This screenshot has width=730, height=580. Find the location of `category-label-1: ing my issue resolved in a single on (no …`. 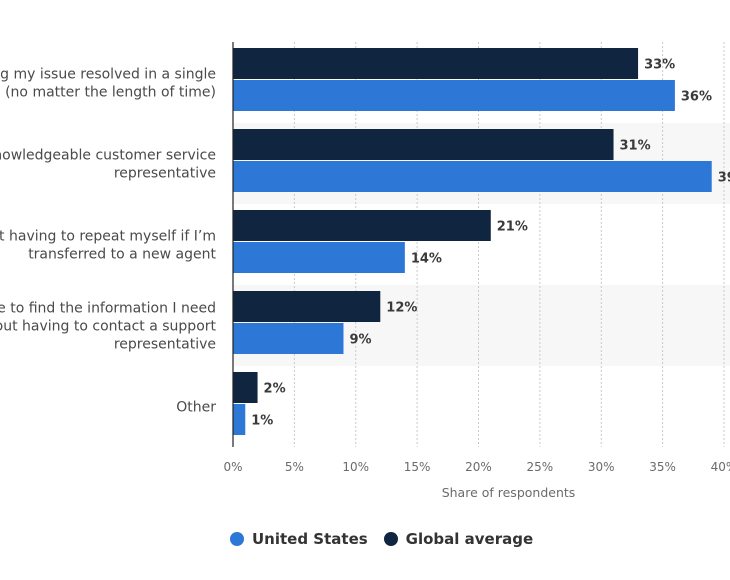

category-label-1: ing my issue resolved in a single on (no … is located at coordinates (108, 84).